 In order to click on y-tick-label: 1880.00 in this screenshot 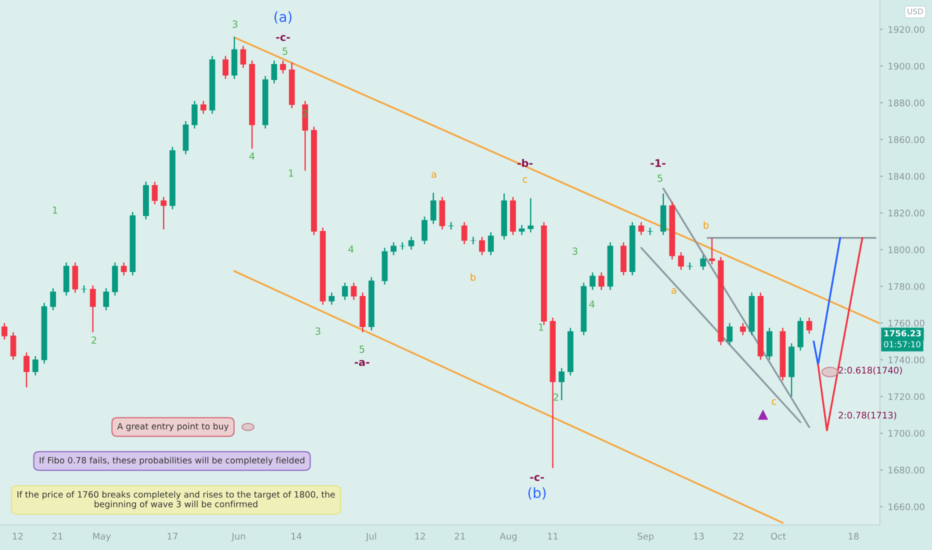, I will do `click(906, 103)`.